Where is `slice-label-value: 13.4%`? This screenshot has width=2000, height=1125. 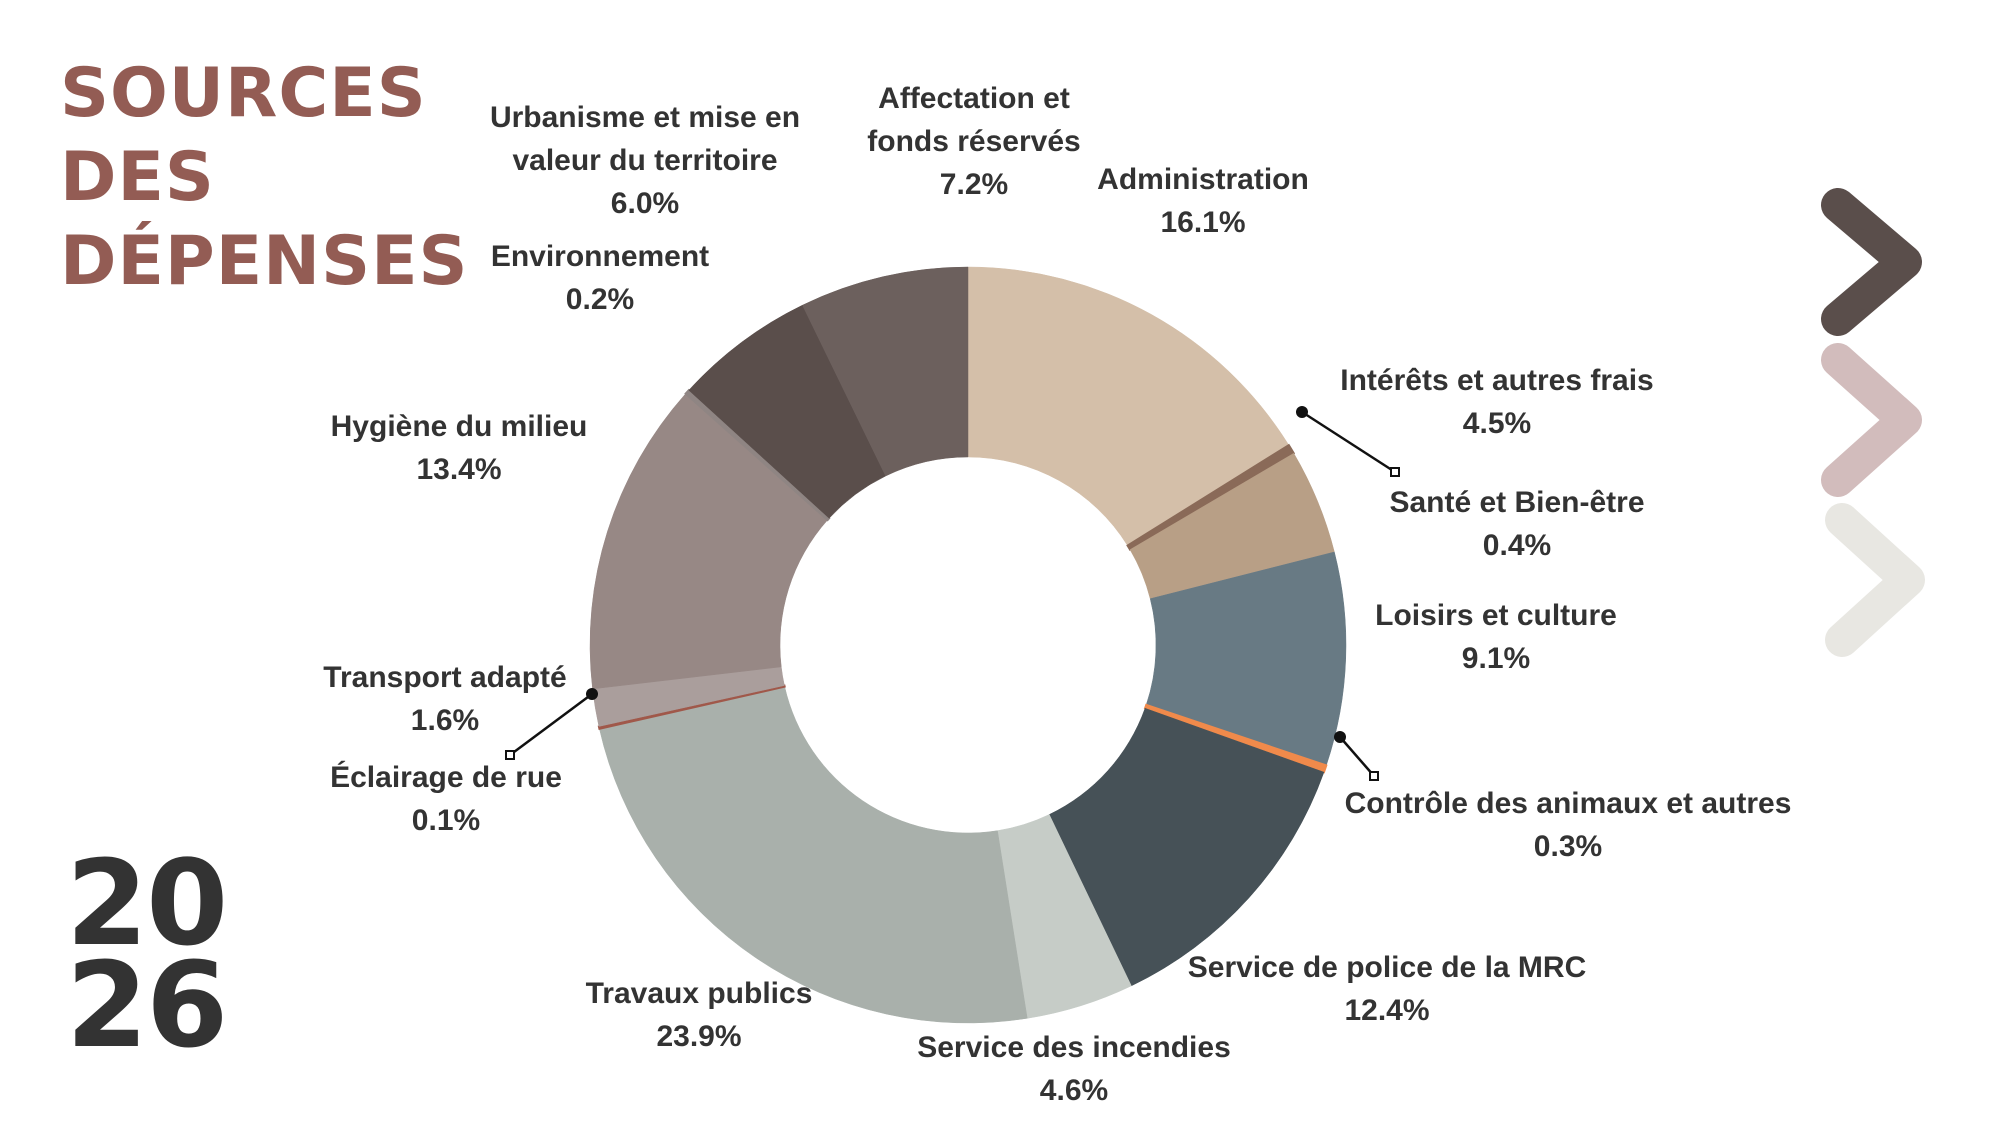
slice-label-value: 13.4% is located at coordinates (459, 469).